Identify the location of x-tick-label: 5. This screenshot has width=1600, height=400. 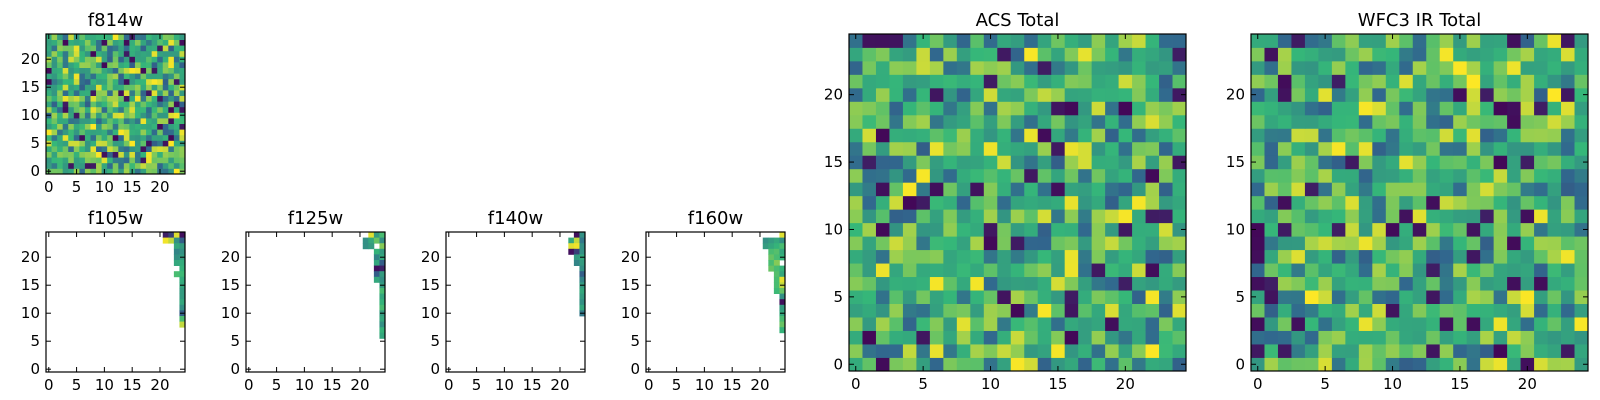
(77, 385).